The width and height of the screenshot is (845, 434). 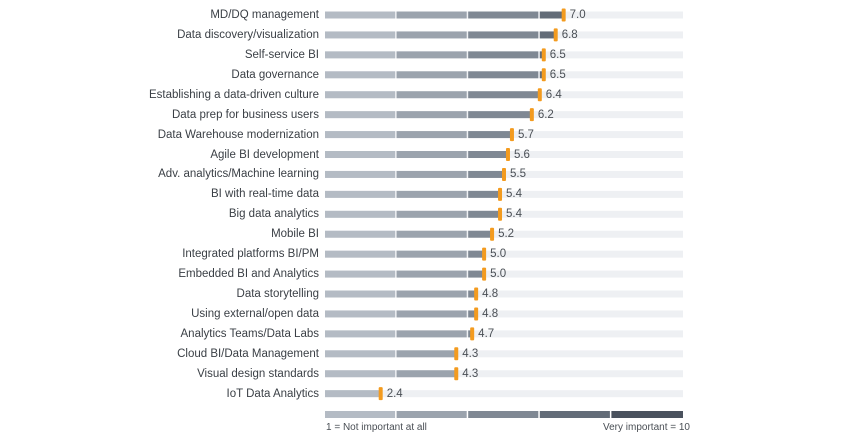 What do you see at coordinates (248, 34) in the screenshot?
I see `category-label: Data discovery/visualization` at bounding box center [248, 34].